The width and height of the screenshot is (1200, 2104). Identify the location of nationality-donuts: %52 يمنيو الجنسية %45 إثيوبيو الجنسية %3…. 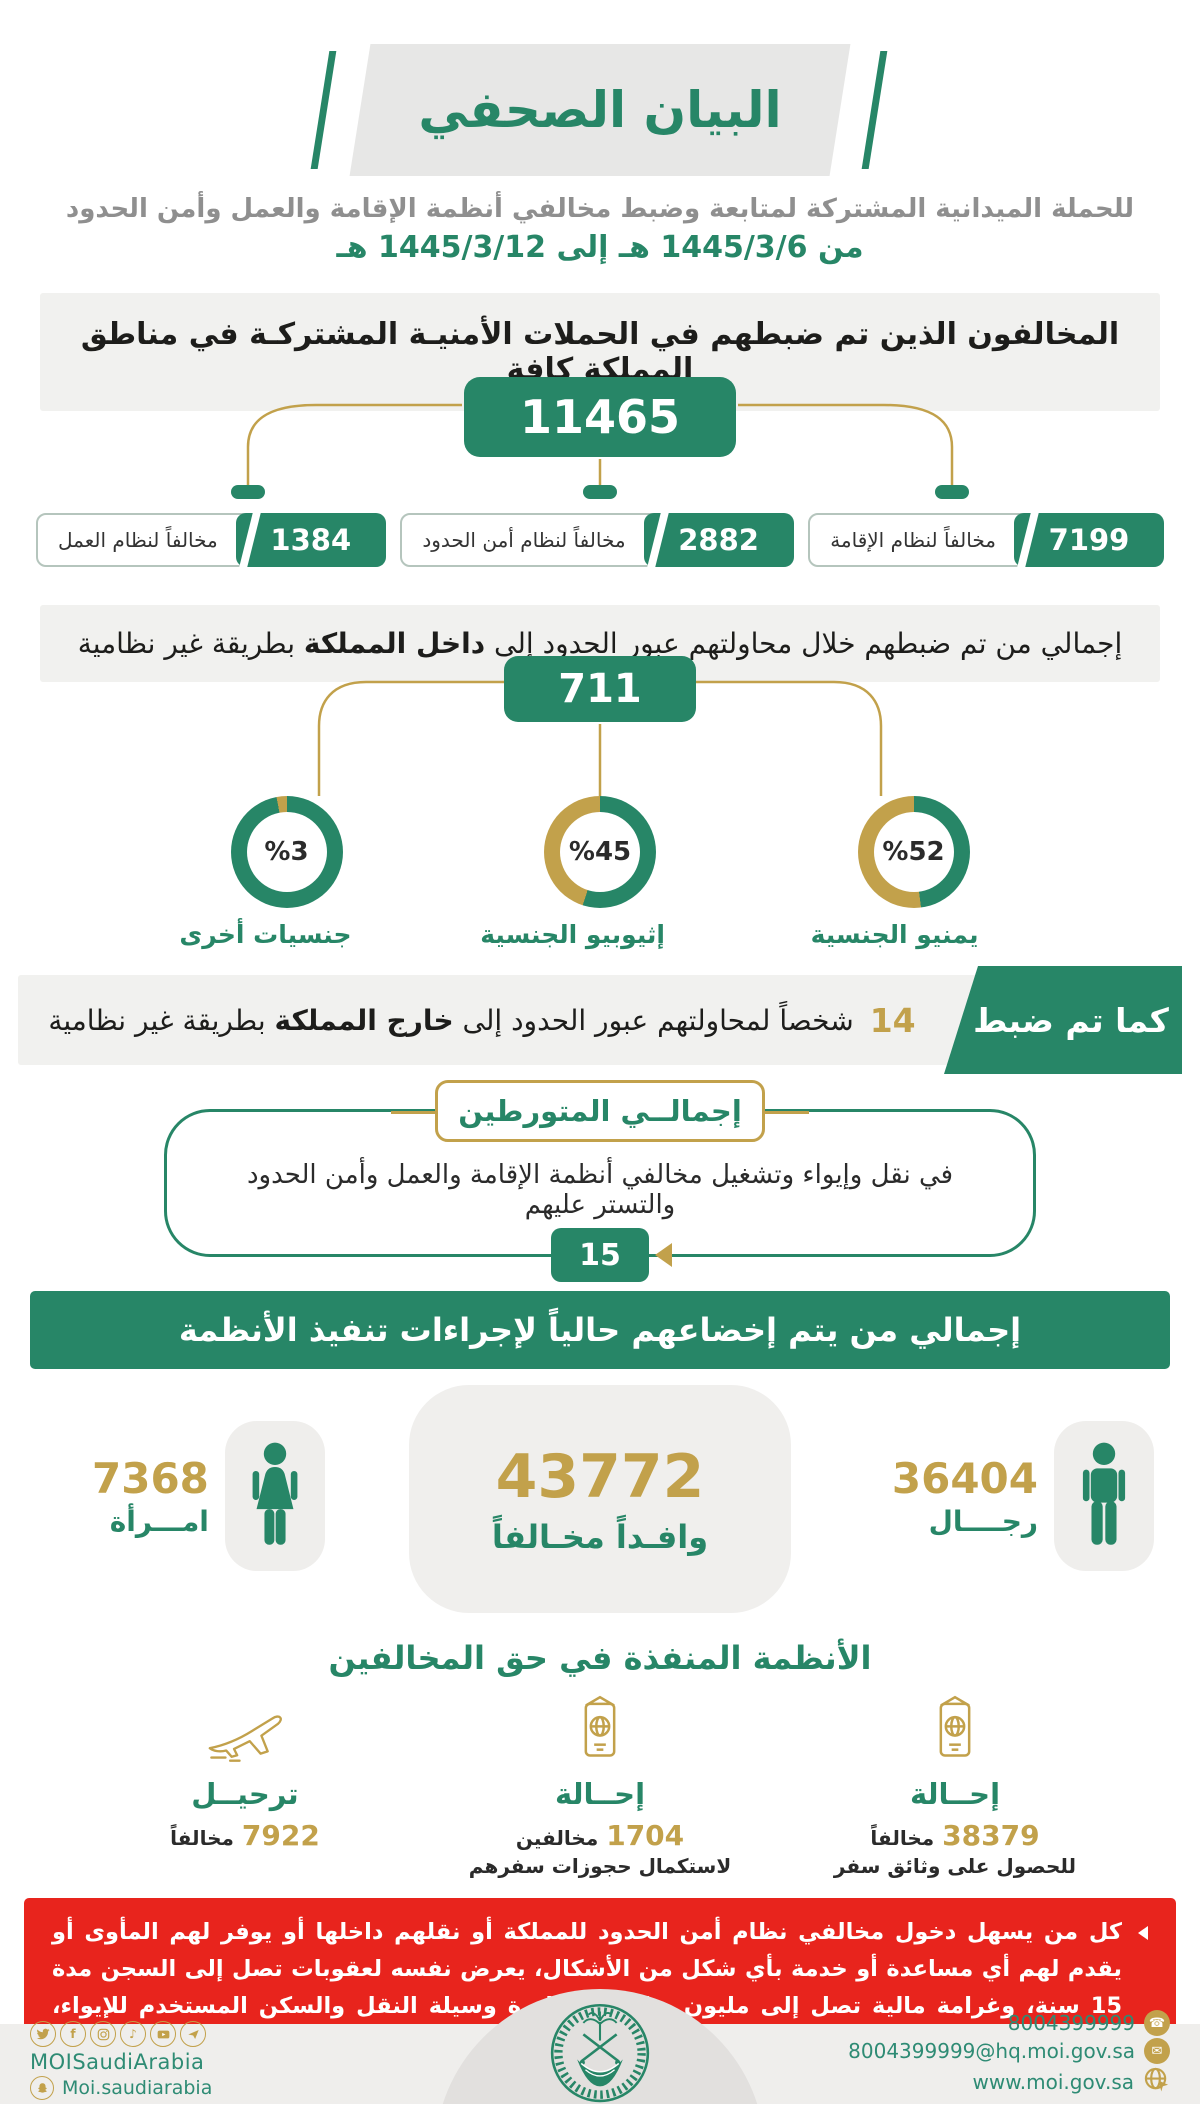
(600, 872).